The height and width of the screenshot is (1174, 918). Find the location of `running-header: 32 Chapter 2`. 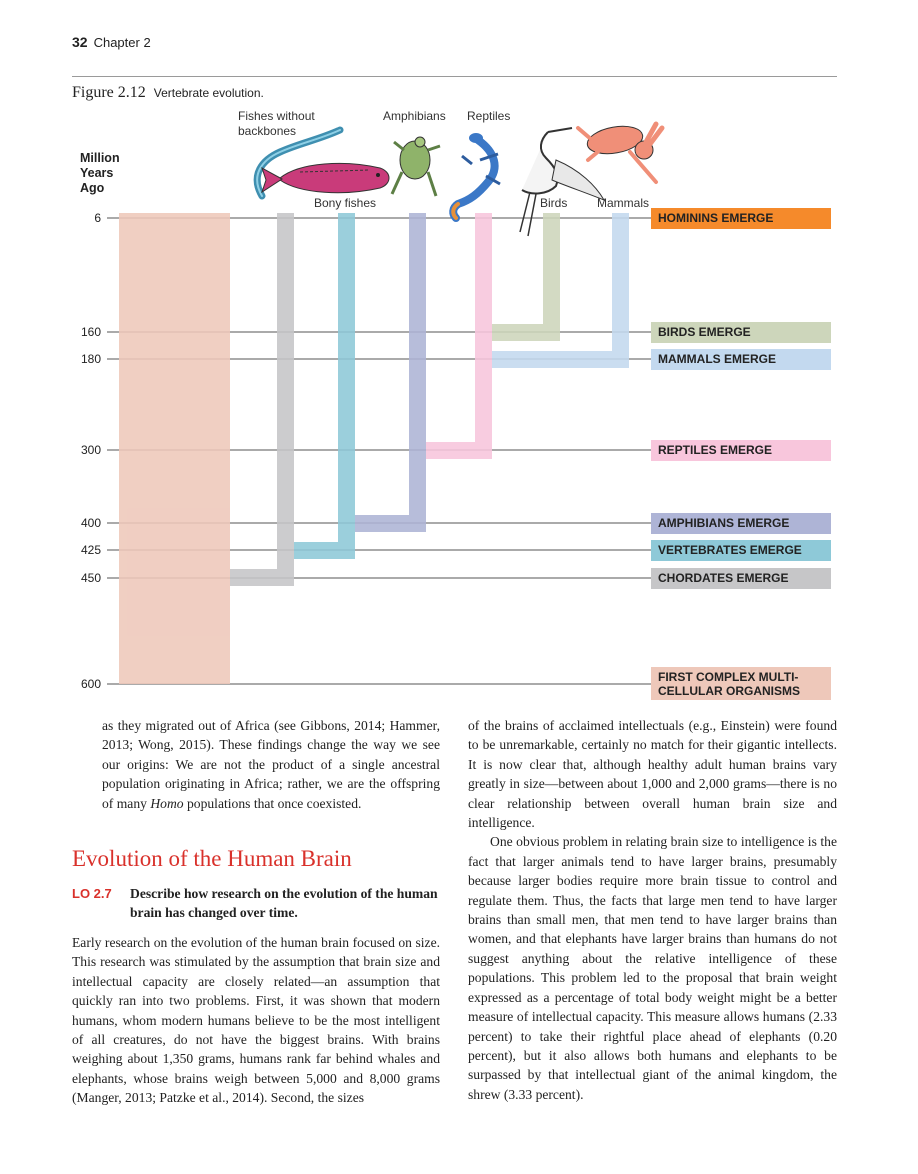

running-header: 32 Chapter 2 is located at coordinates (111, 42).